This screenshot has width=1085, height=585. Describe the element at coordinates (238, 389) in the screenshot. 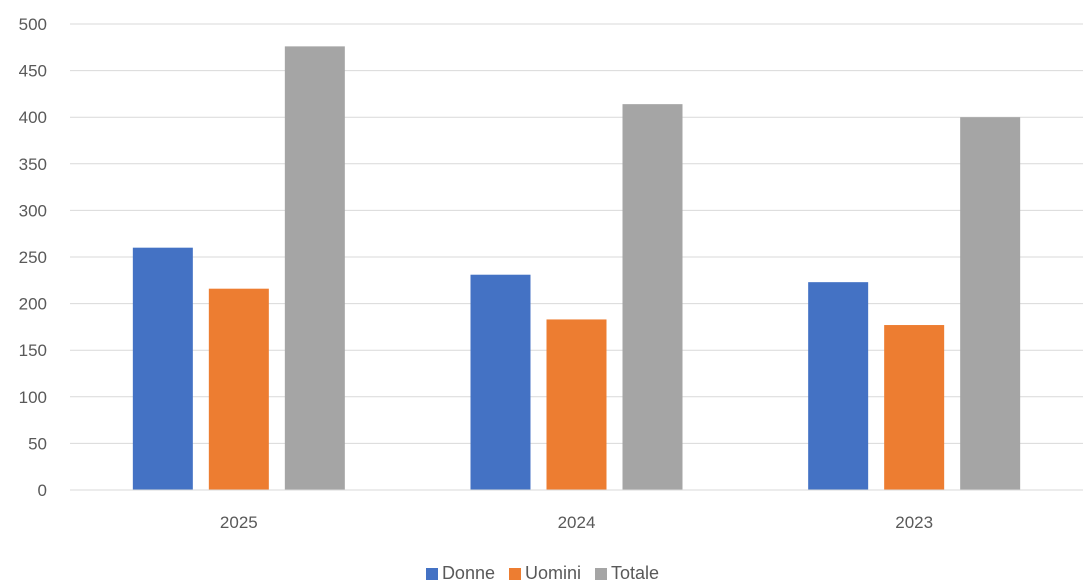

I see `bar-uomini-2025` at that location.